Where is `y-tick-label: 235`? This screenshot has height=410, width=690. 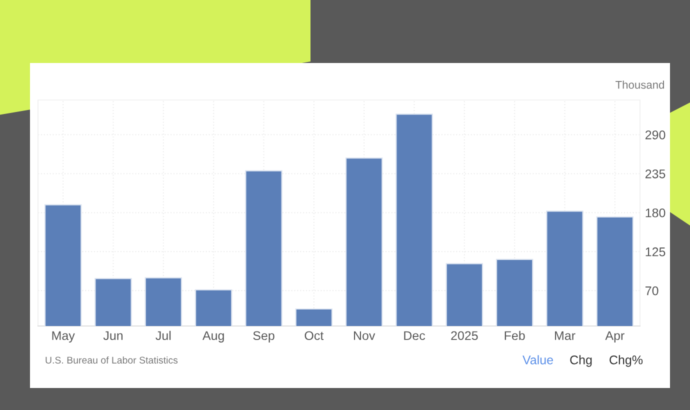
y-tick-label: 235 is located at coordinates (655, 173).